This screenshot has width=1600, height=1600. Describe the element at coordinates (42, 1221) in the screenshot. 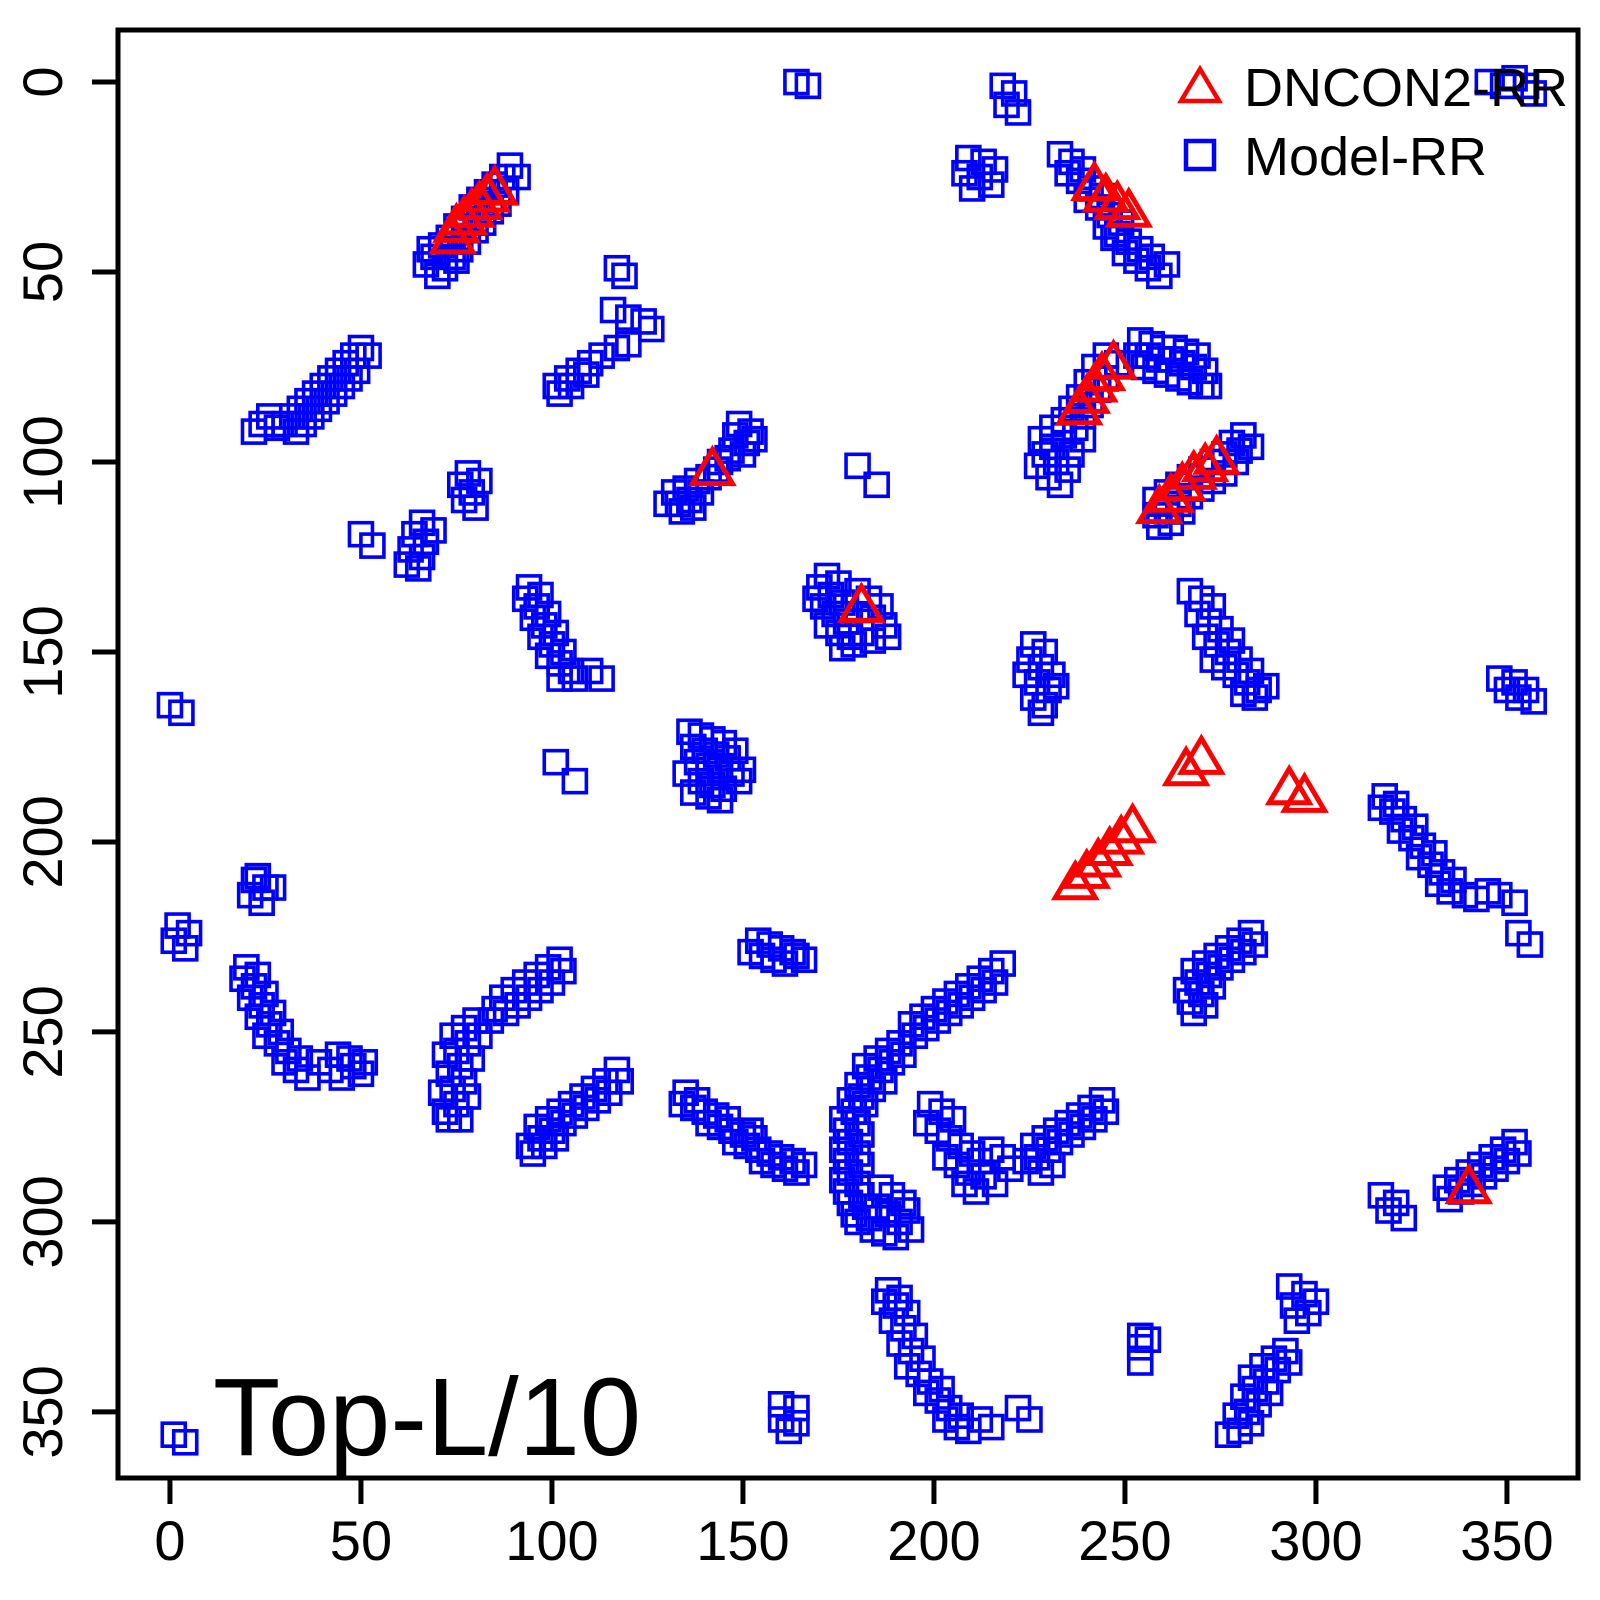

I see `y-tick-label: 300` at that location.